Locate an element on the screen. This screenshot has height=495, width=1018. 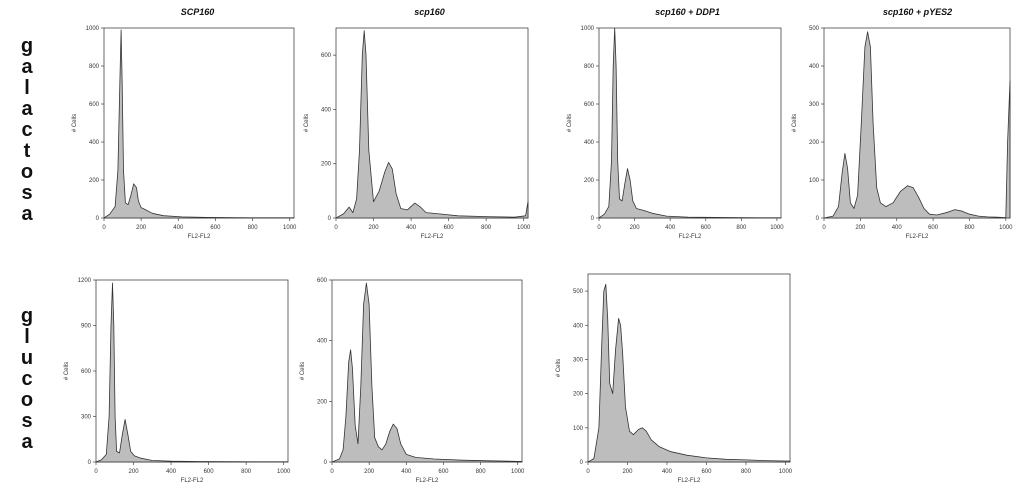
row-label-letter: t is located at coordinates (27, 151).